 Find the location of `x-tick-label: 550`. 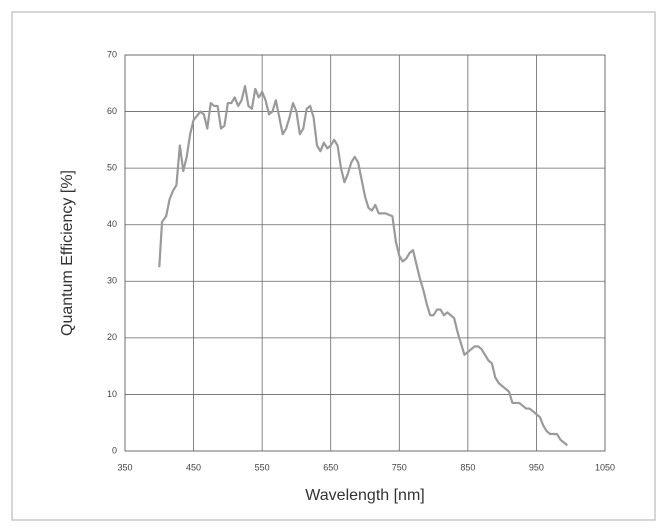

x-tick-label: 550 is located at coordinates (262, 467).